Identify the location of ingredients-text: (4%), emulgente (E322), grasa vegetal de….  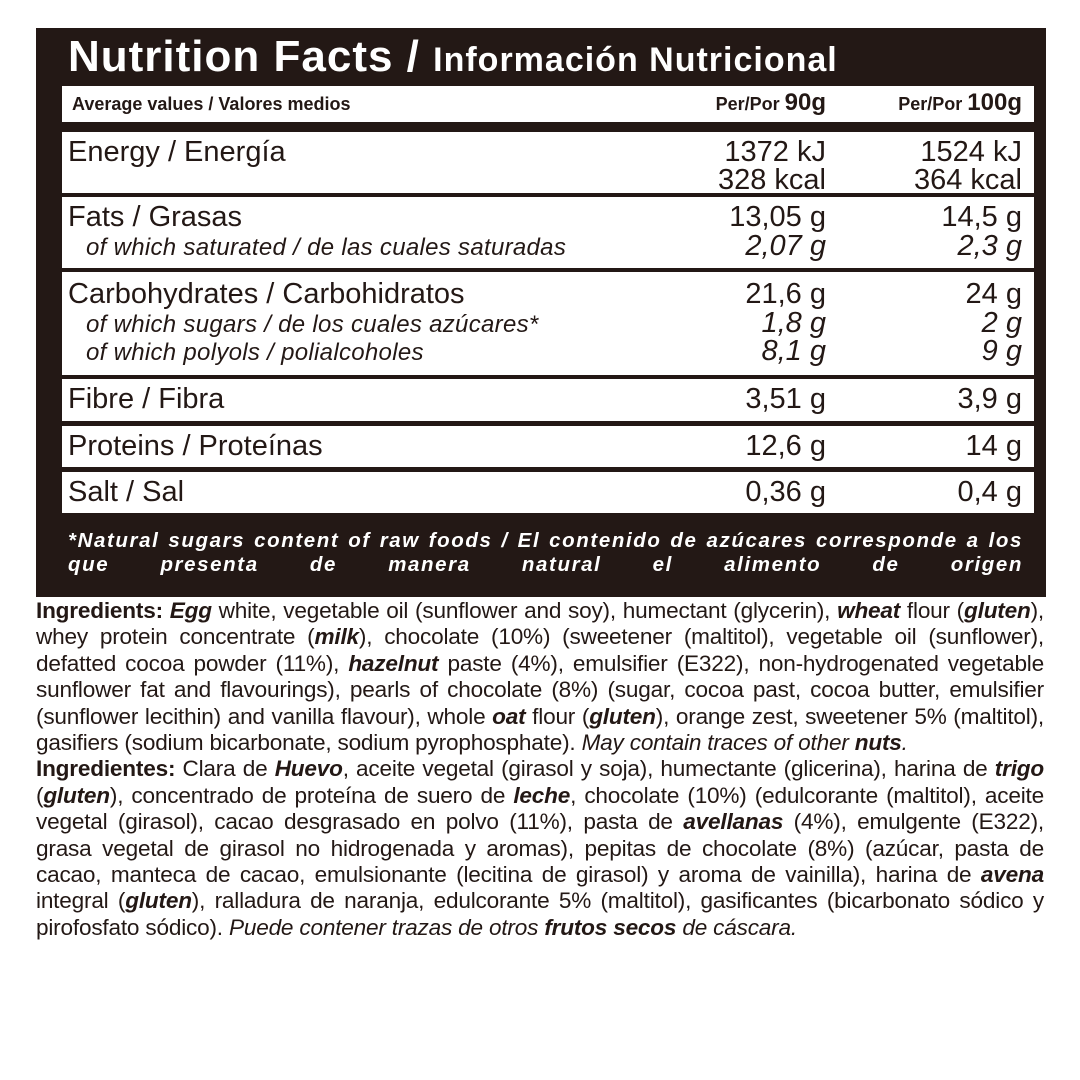
(540, 848).